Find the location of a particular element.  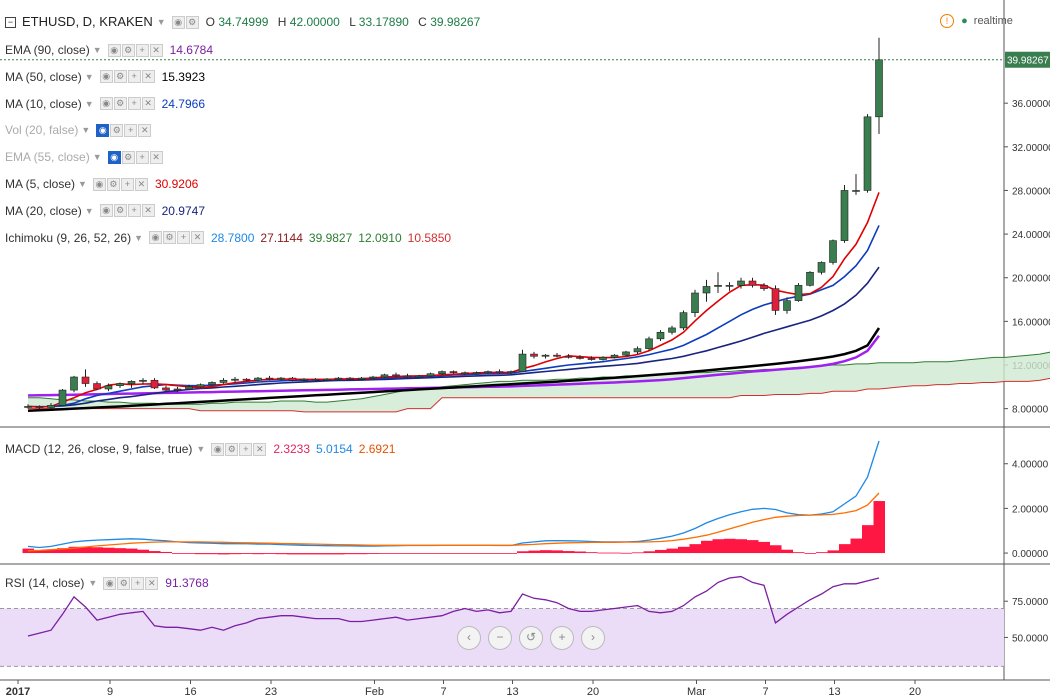

scroll-right-button: › is located at coordinates (593, 638).